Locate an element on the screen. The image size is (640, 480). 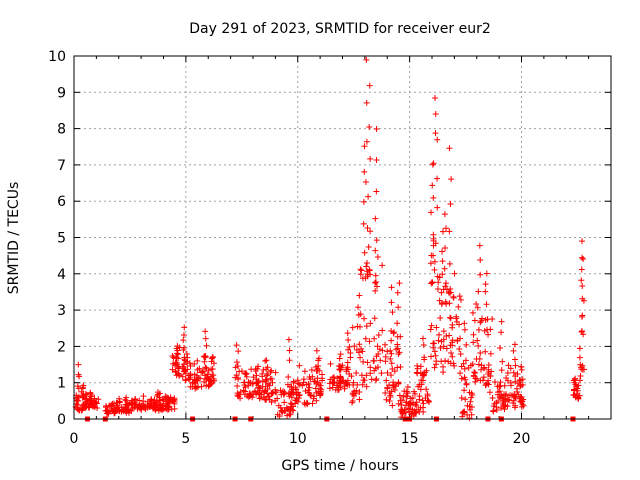
y-tick-label: 4 is located at coordinates (61, 275).